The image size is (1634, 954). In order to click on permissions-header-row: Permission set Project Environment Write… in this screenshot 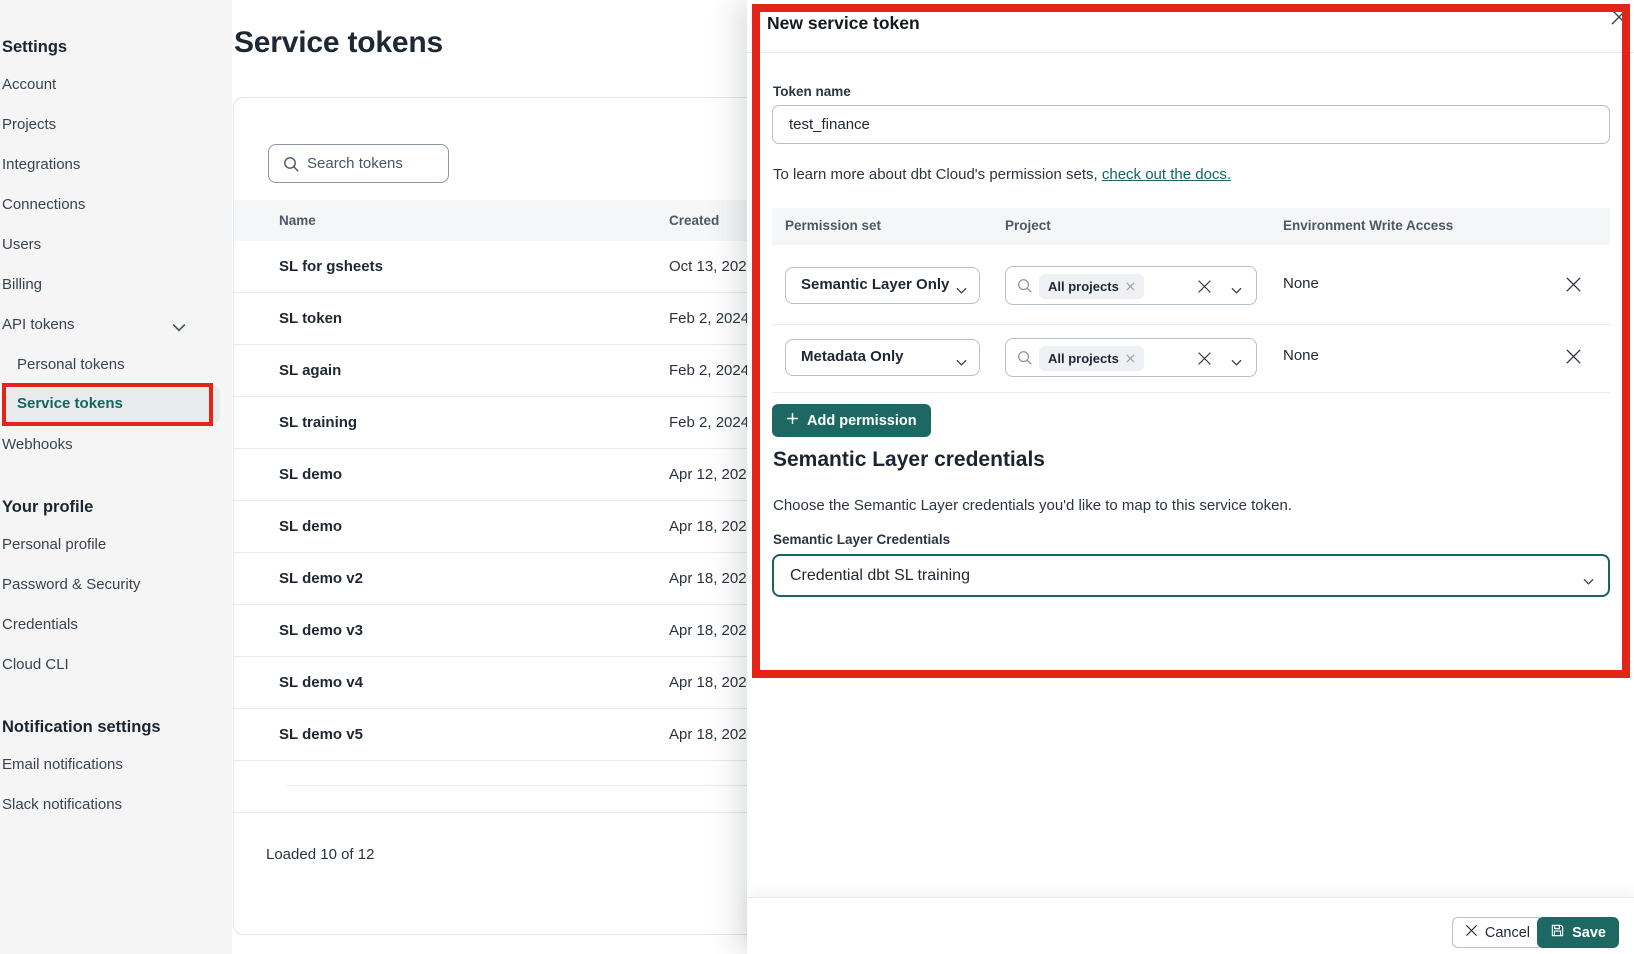, I will do `click(1191, 226)`.